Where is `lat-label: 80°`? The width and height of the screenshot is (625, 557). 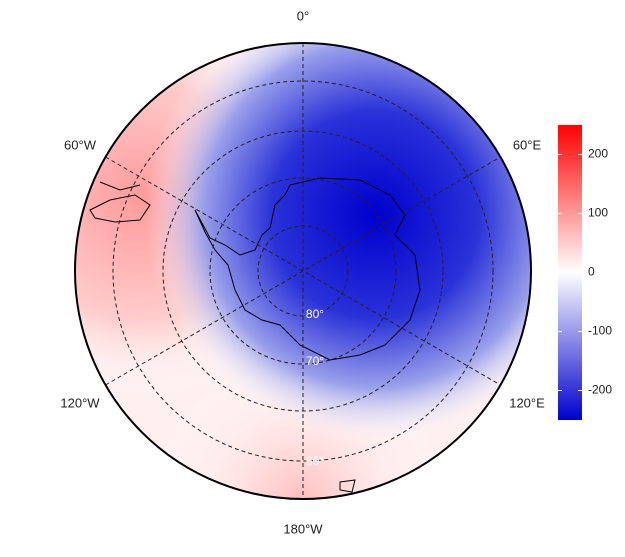 lat-label: 80° is located at coordinates (315, 314).